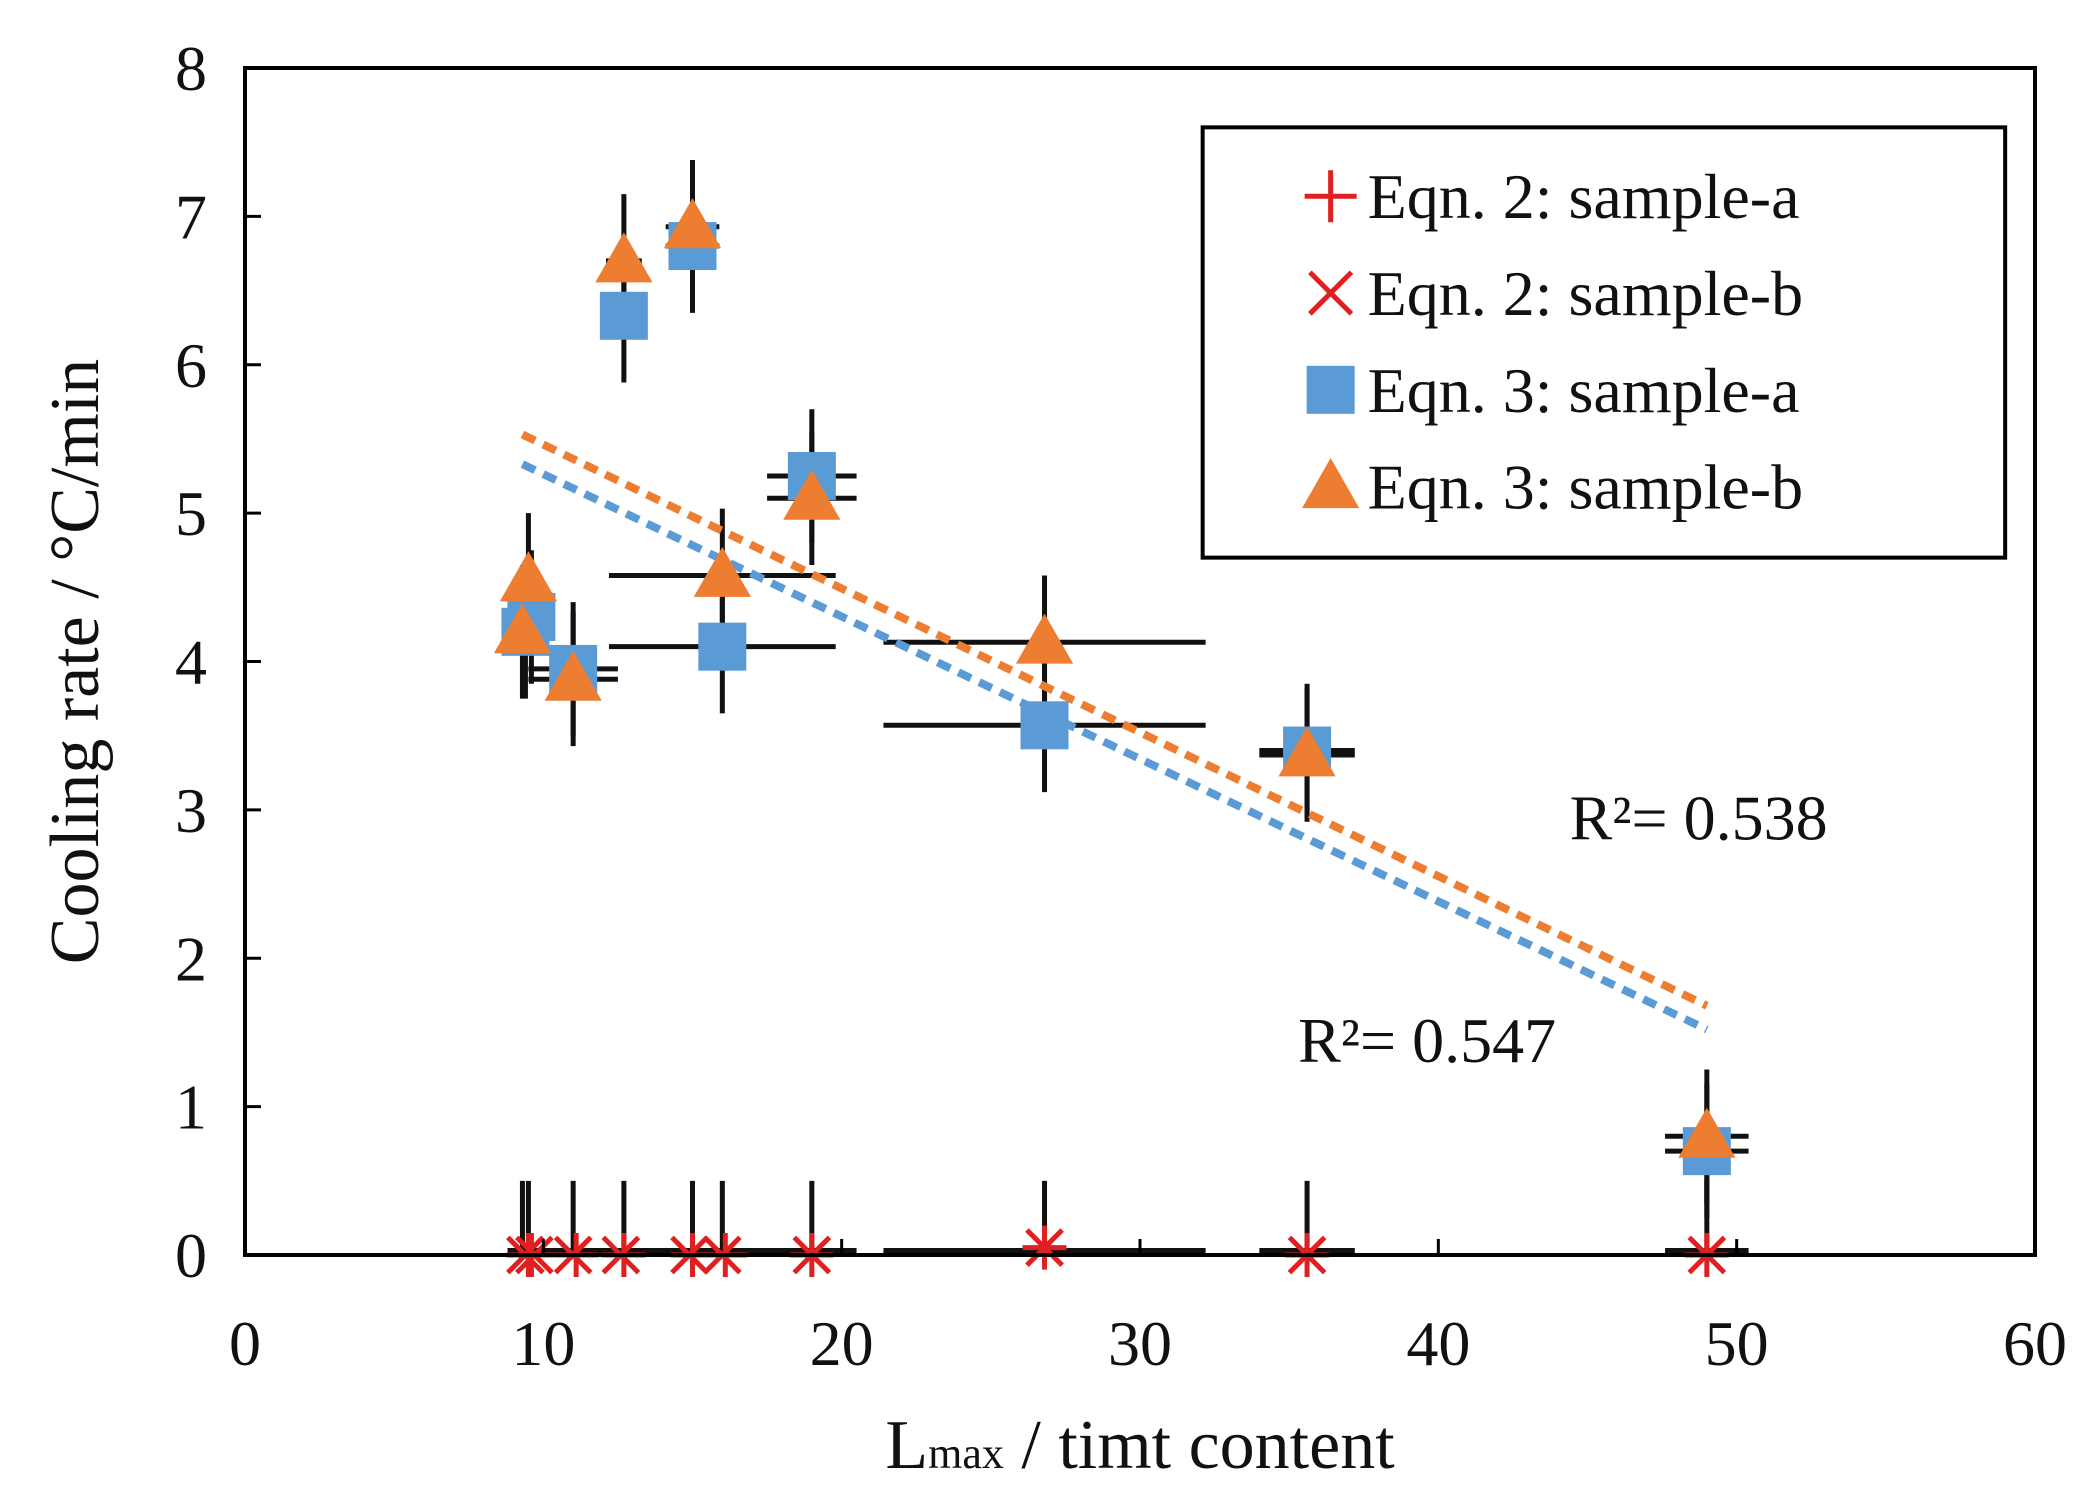 Image resolution: width=2095 pixels, height=1506 pixels. What do you see at coordinates (1331, 483) in the screenshot?
I see `legend-marker-triangle` at bounding box center [1331, 483].